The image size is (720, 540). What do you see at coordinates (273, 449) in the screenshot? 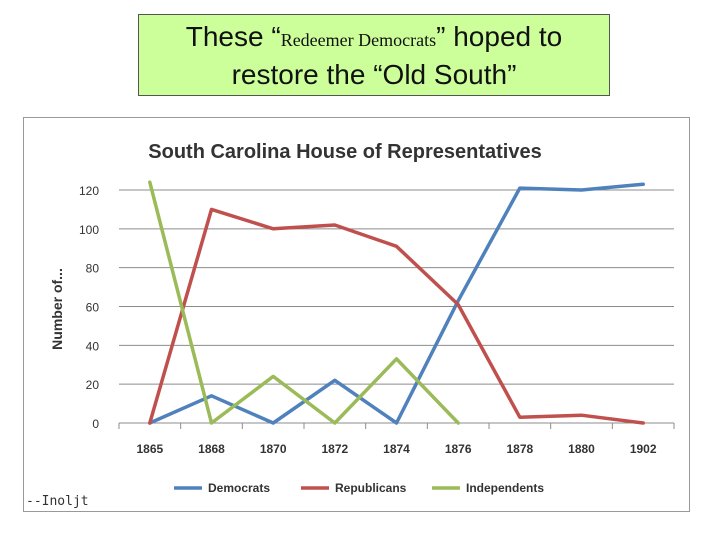
I see `x-tick-label: 1870` at bounding box center [273, 449].